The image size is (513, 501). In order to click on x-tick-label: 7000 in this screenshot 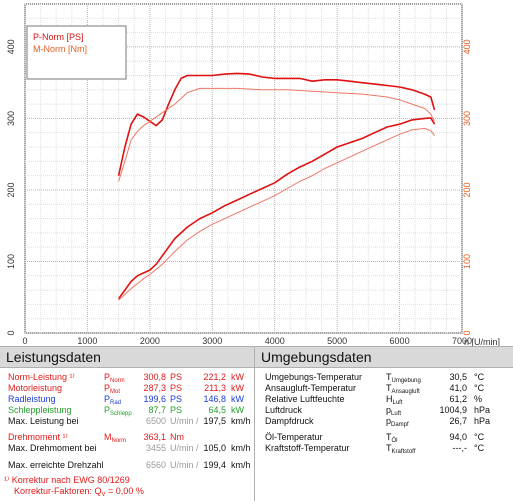, I will do `click(462, 341)`.